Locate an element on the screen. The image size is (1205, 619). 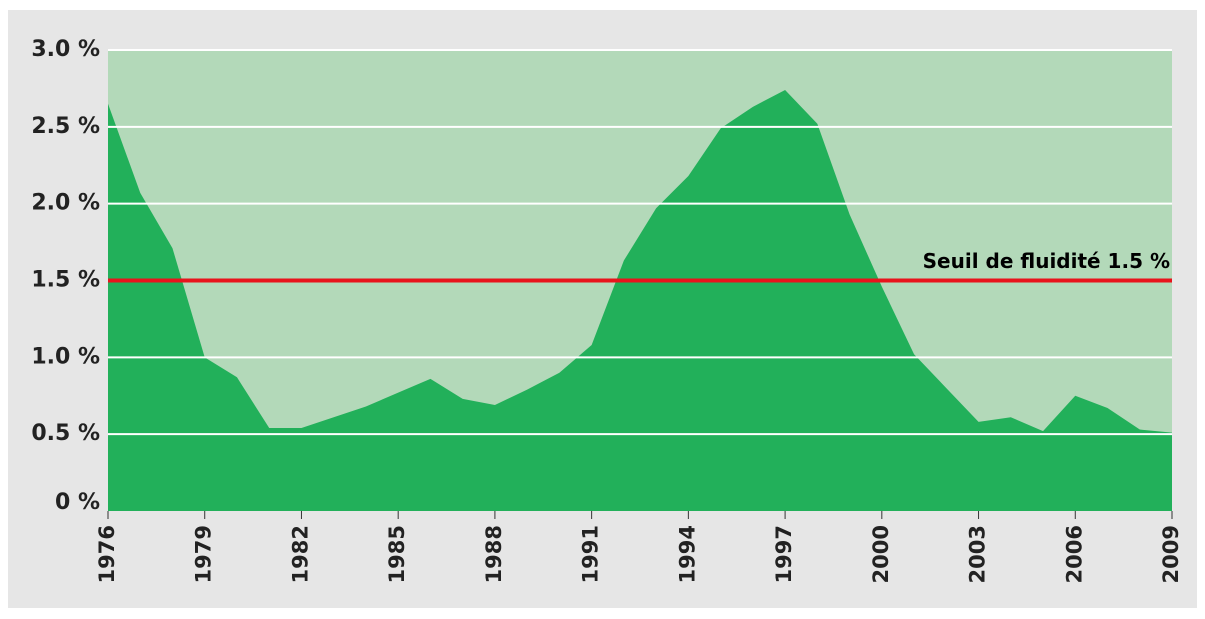
y-tick-label: 0 % is located at coordinates (77, 502).